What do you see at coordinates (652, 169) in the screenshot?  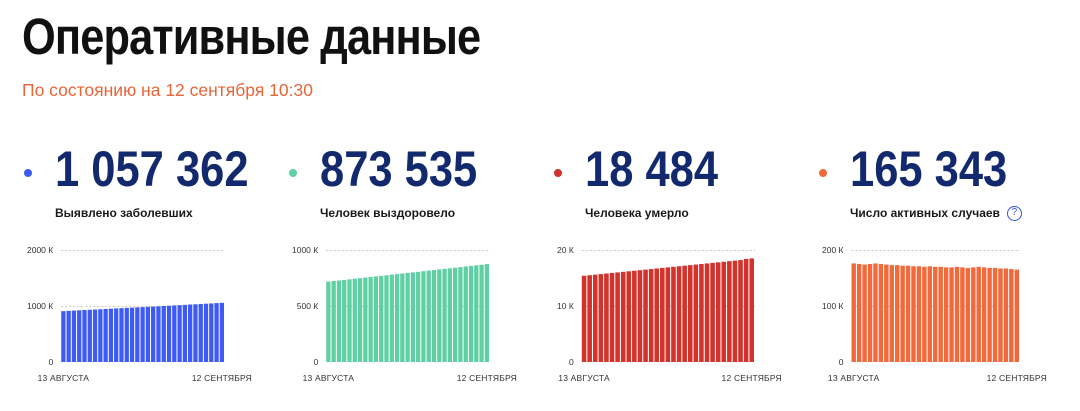 I see `stat-value: 18 484` at bounding box center [652, 169].